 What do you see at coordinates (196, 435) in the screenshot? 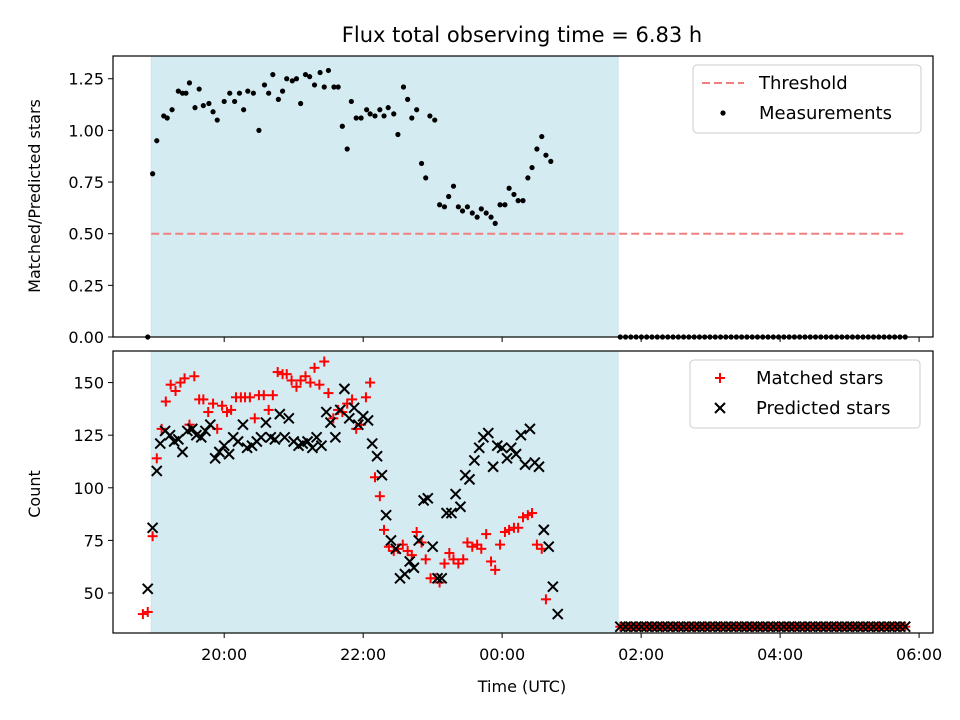
I see `count-point-2-11-b` at bounding box center [196, 435].